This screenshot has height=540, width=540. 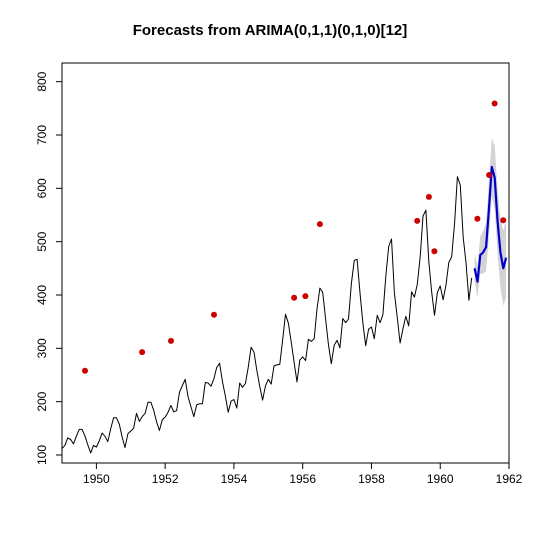 I want to click on x-tick-label: 1962, so click(x=509, y=479).